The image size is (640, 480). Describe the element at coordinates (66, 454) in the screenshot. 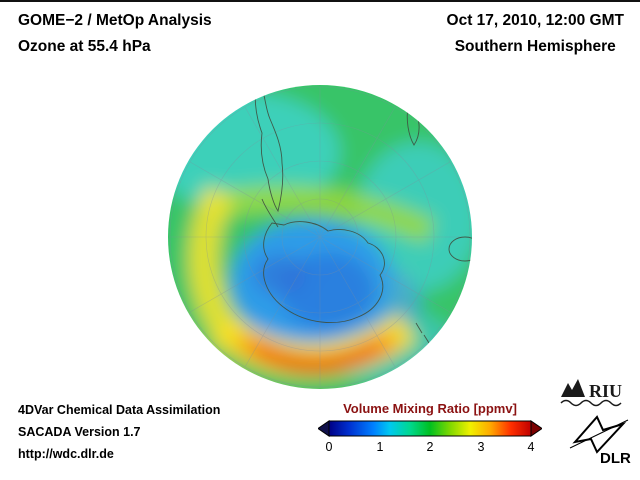

I see `wdc-url-label: http://wdc.dlr.de` at that location.